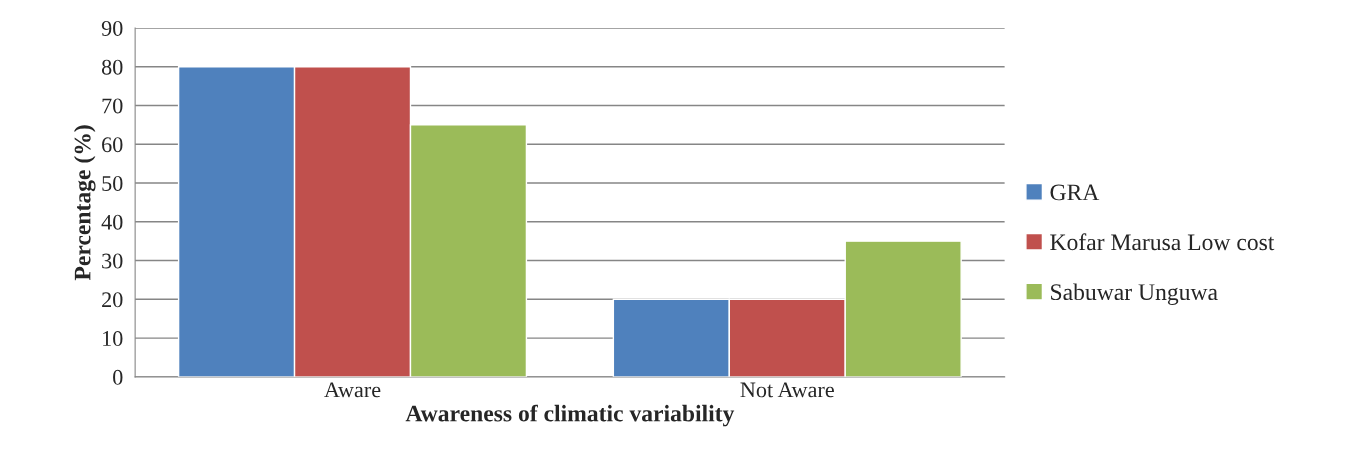  Describe the element at coordinates (112, 261) in the screenshot. I see `y-tick-label: 30` at that location.